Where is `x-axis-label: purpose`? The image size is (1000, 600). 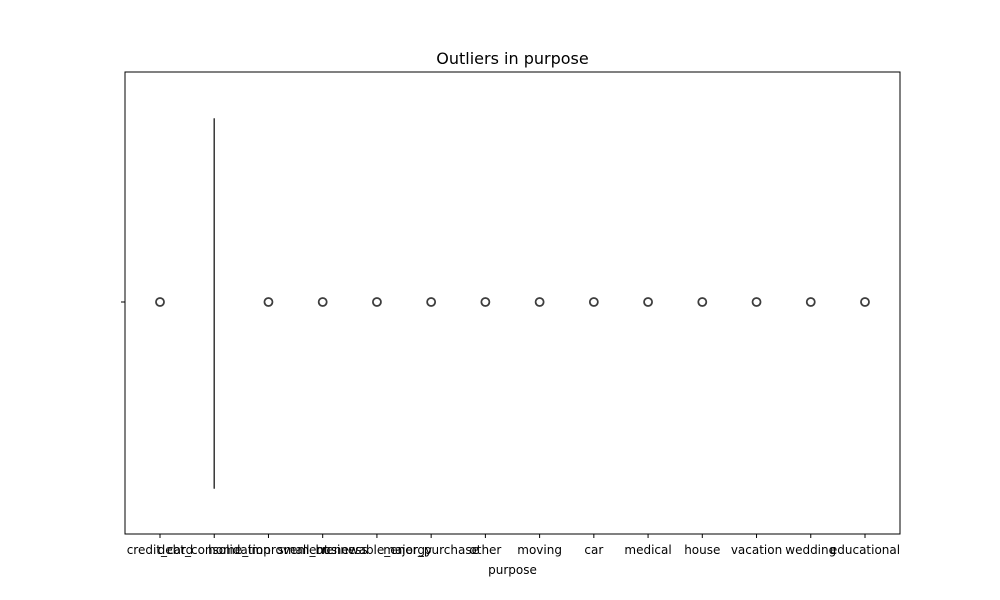
x-axis-label: purpose is located at coordinates (512, 570).